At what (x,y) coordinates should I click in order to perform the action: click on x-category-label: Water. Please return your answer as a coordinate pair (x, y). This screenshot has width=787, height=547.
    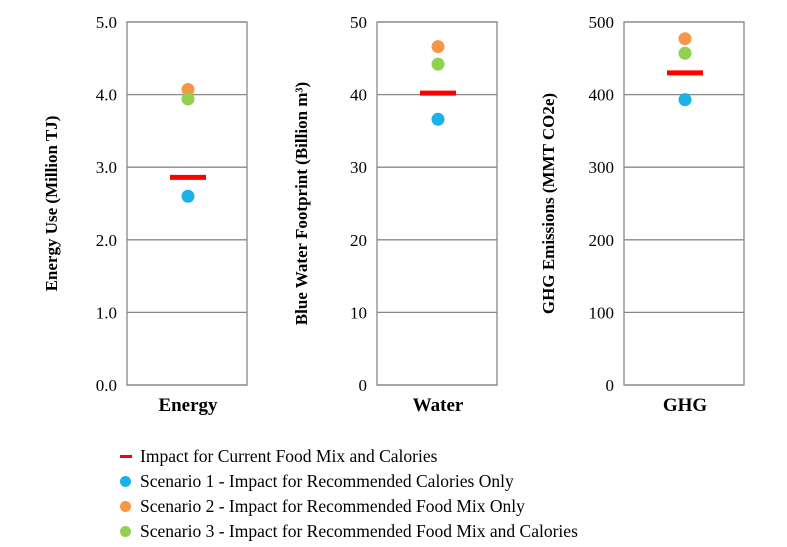
    Looking at the image, I should click on (438, 405).